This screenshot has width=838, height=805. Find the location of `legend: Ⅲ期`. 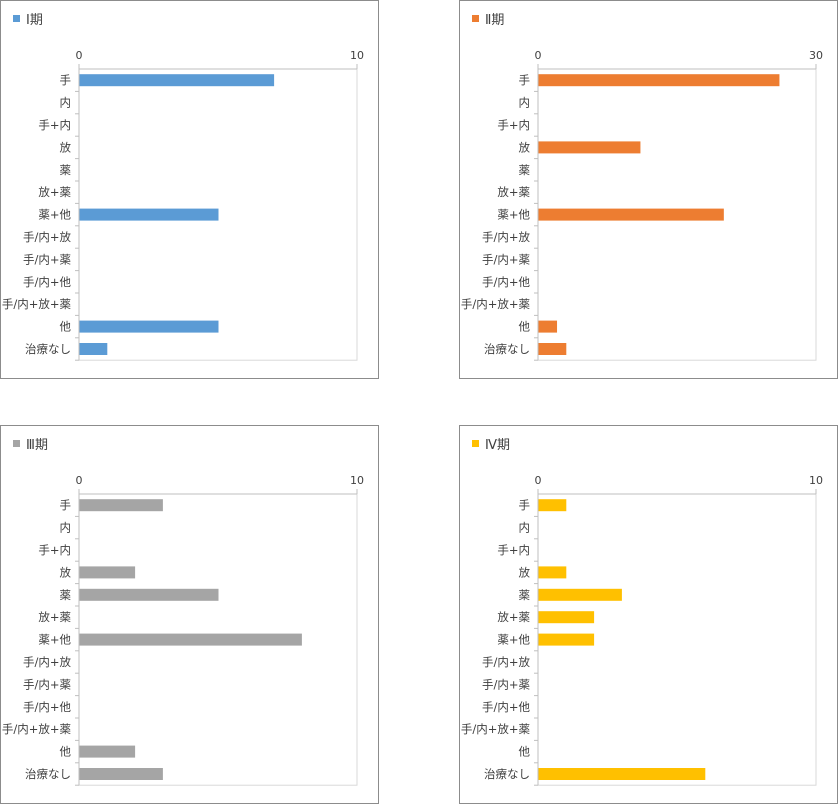

legend: Ⅲ期 is located at coordinates (30, 443).